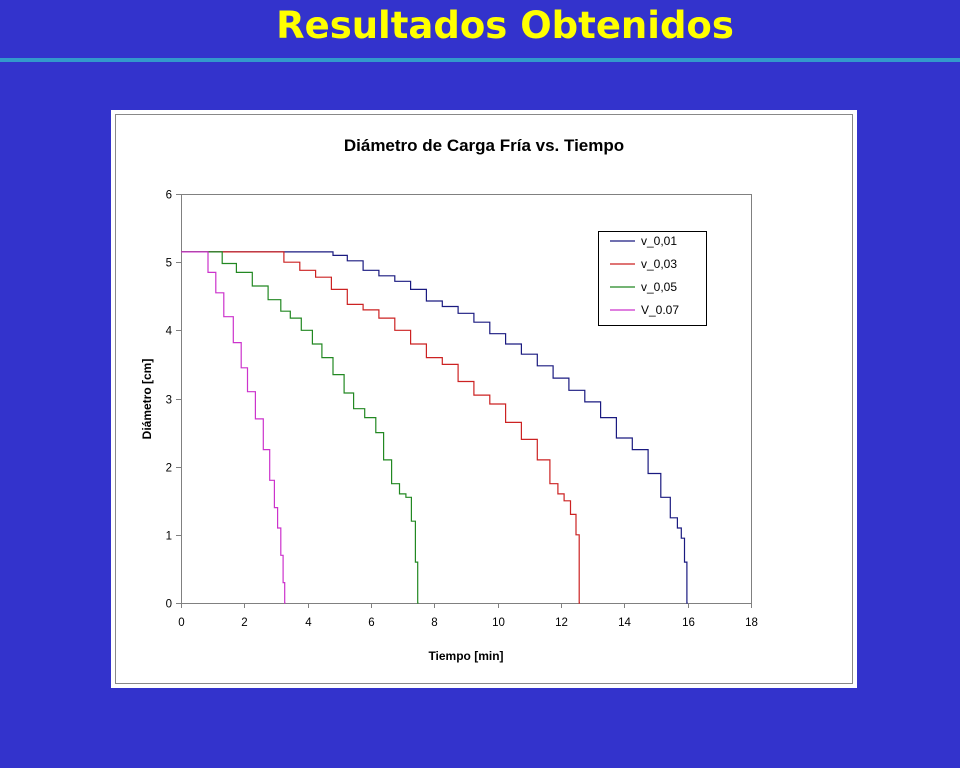 This screenshot has width=960, height=768. What do you see at coordinates (480, 60) in the screenshot?
I see `title-divider` at bounding box center [480, 60].